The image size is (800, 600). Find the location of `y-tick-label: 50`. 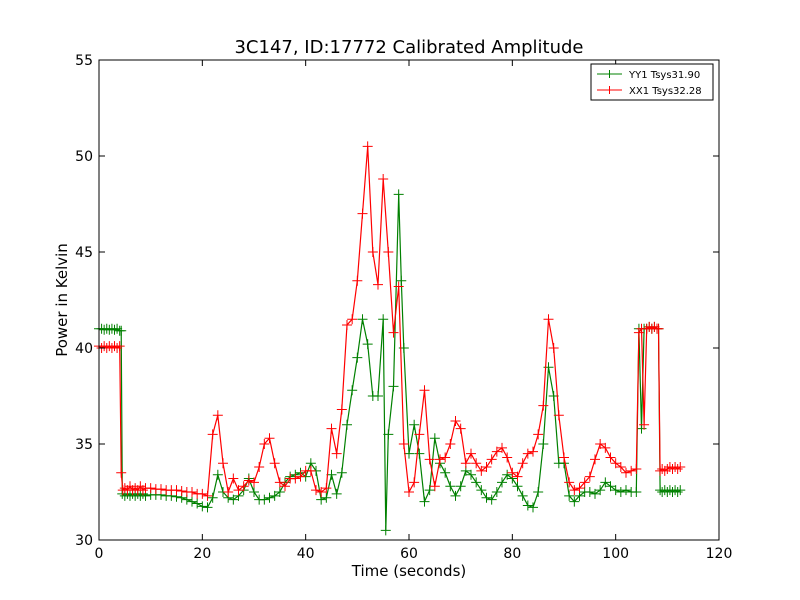

y-tick-label: 50 is located at coordinates (84, 157).